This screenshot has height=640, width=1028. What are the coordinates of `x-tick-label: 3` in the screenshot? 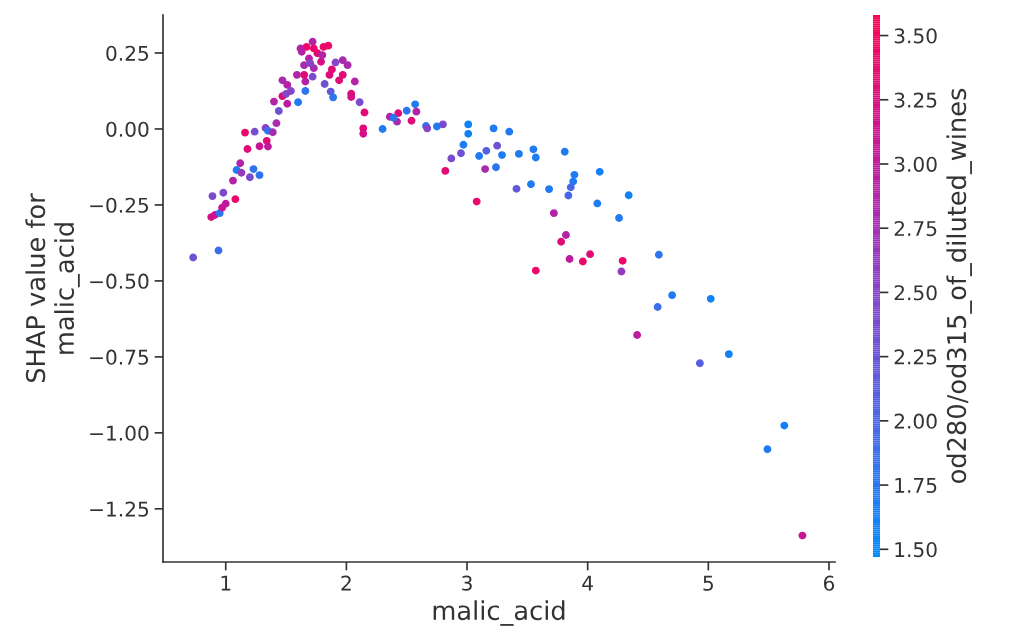 It's located at (467, 583).